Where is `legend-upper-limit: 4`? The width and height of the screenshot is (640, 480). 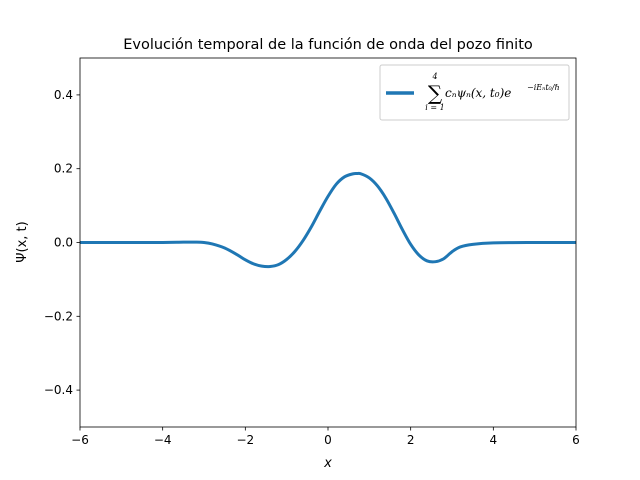
legend-upper-limit: 4 is located at coordinates (434, 76).